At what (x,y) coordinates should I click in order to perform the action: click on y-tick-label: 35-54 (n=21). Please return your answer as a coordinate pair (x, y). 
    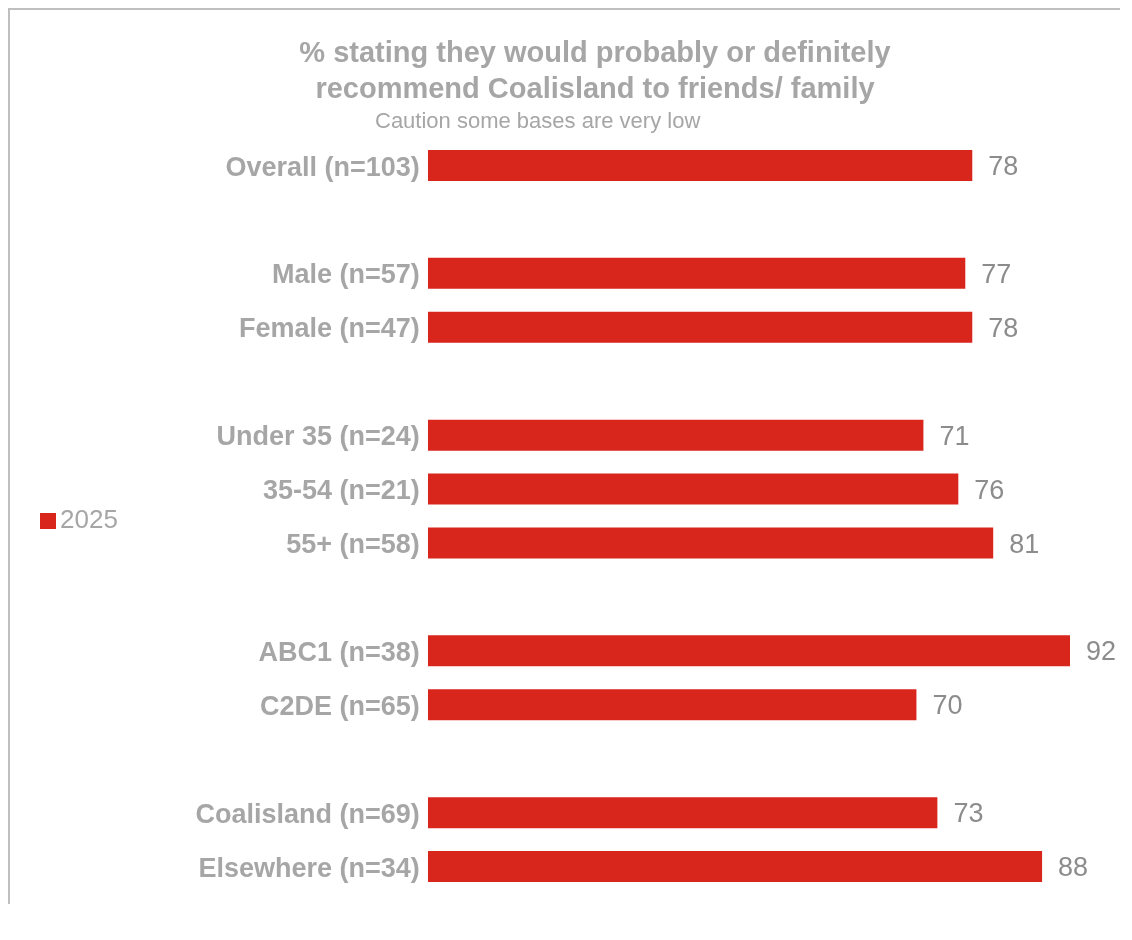
    Looking at the image, I should click on (341, 490).